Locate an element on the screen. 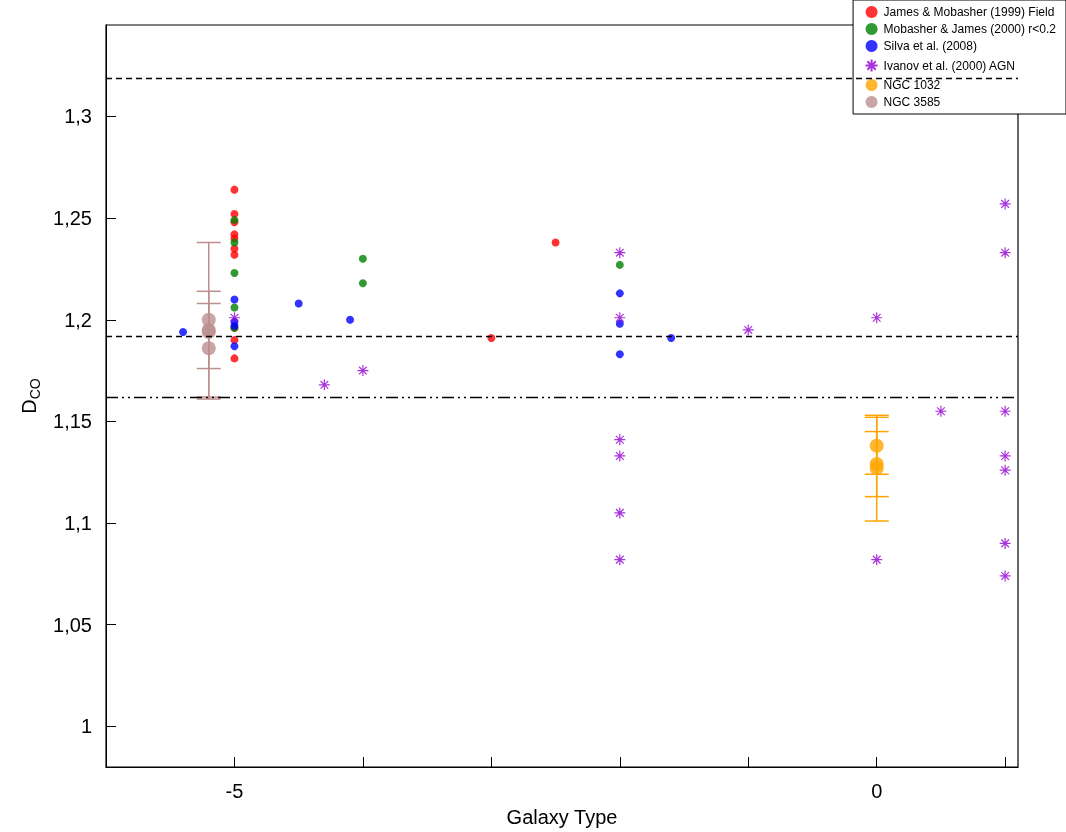 Image resolution: width=1066 pixels, height=832 pixels. y-tick-label: 1 is located at coordinates (86, 726).